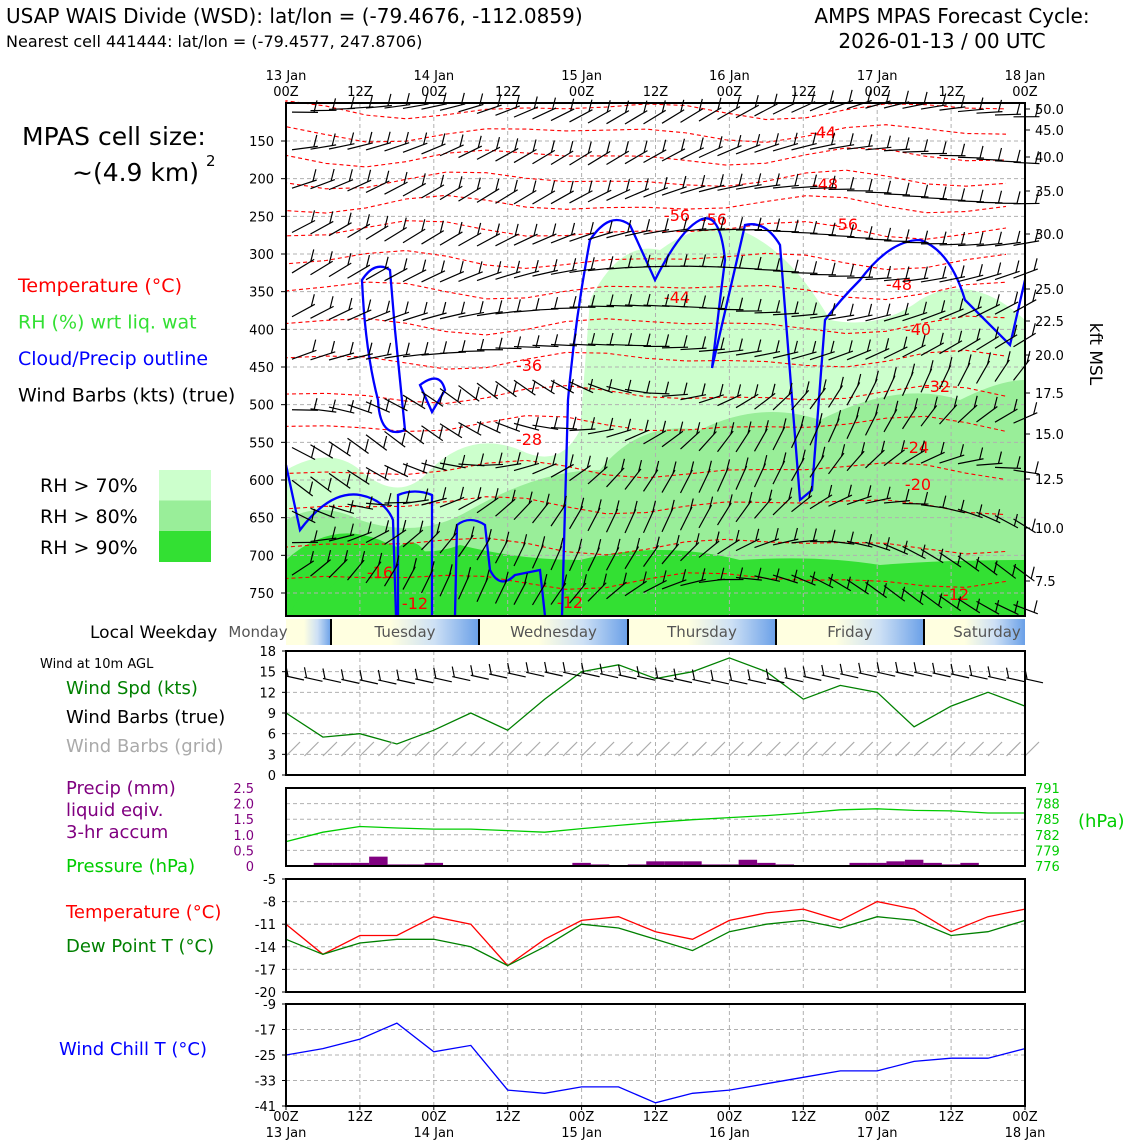 The width and height of the screenshot is (1140, 1140). What do you see at coordinates (1049, 110) in the screenshot?
I see `height-tick-label: 50.0` at bounding box center [1049, 110].